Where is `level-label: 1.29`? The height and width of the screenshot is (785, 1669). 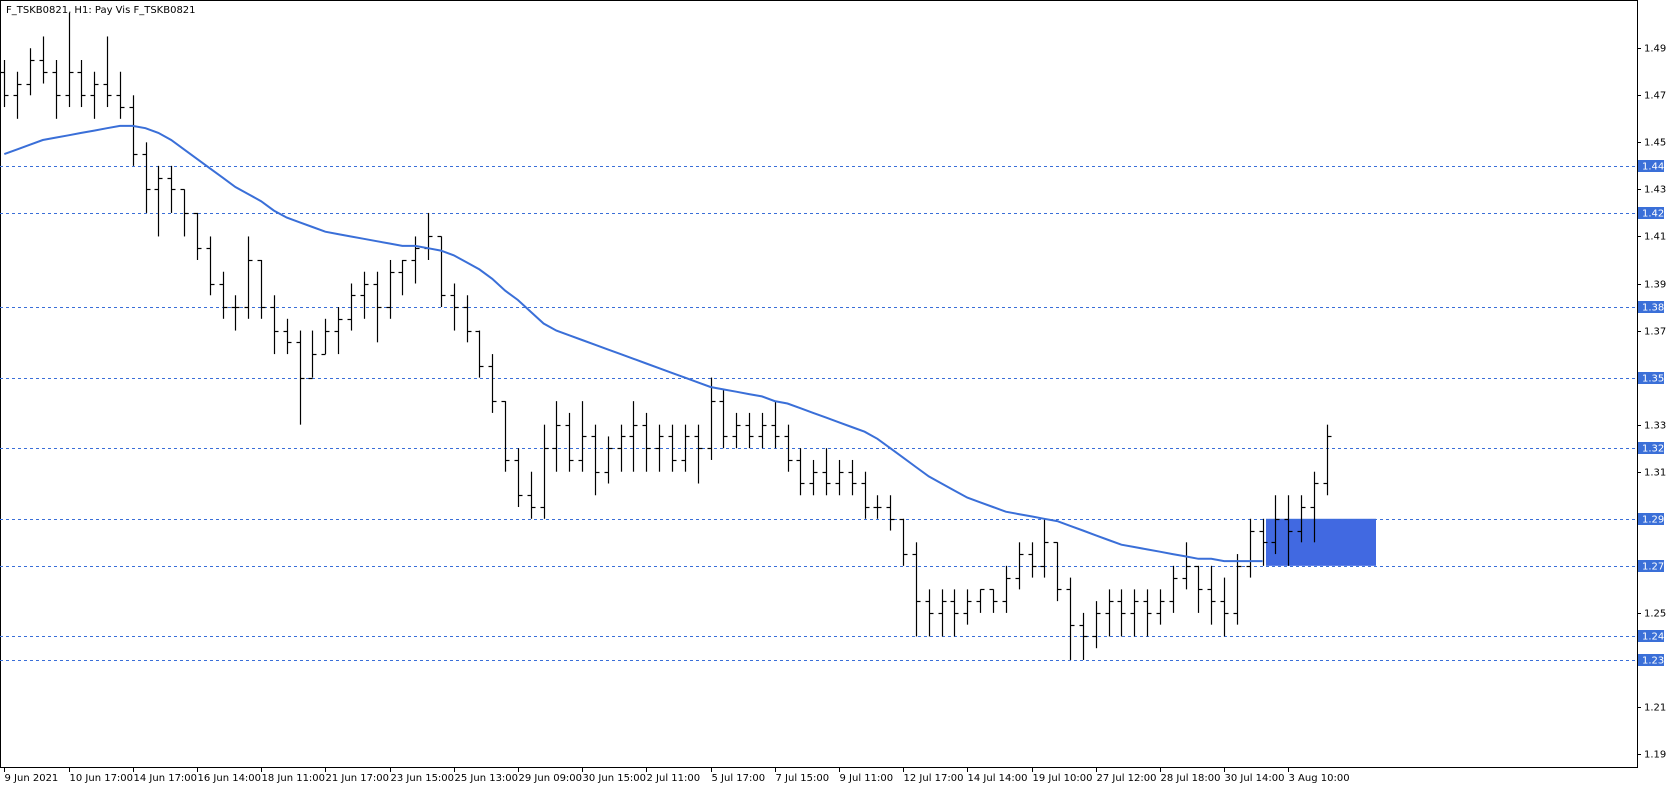 level-label: 1.29 is located at coordinates (1653, 520).